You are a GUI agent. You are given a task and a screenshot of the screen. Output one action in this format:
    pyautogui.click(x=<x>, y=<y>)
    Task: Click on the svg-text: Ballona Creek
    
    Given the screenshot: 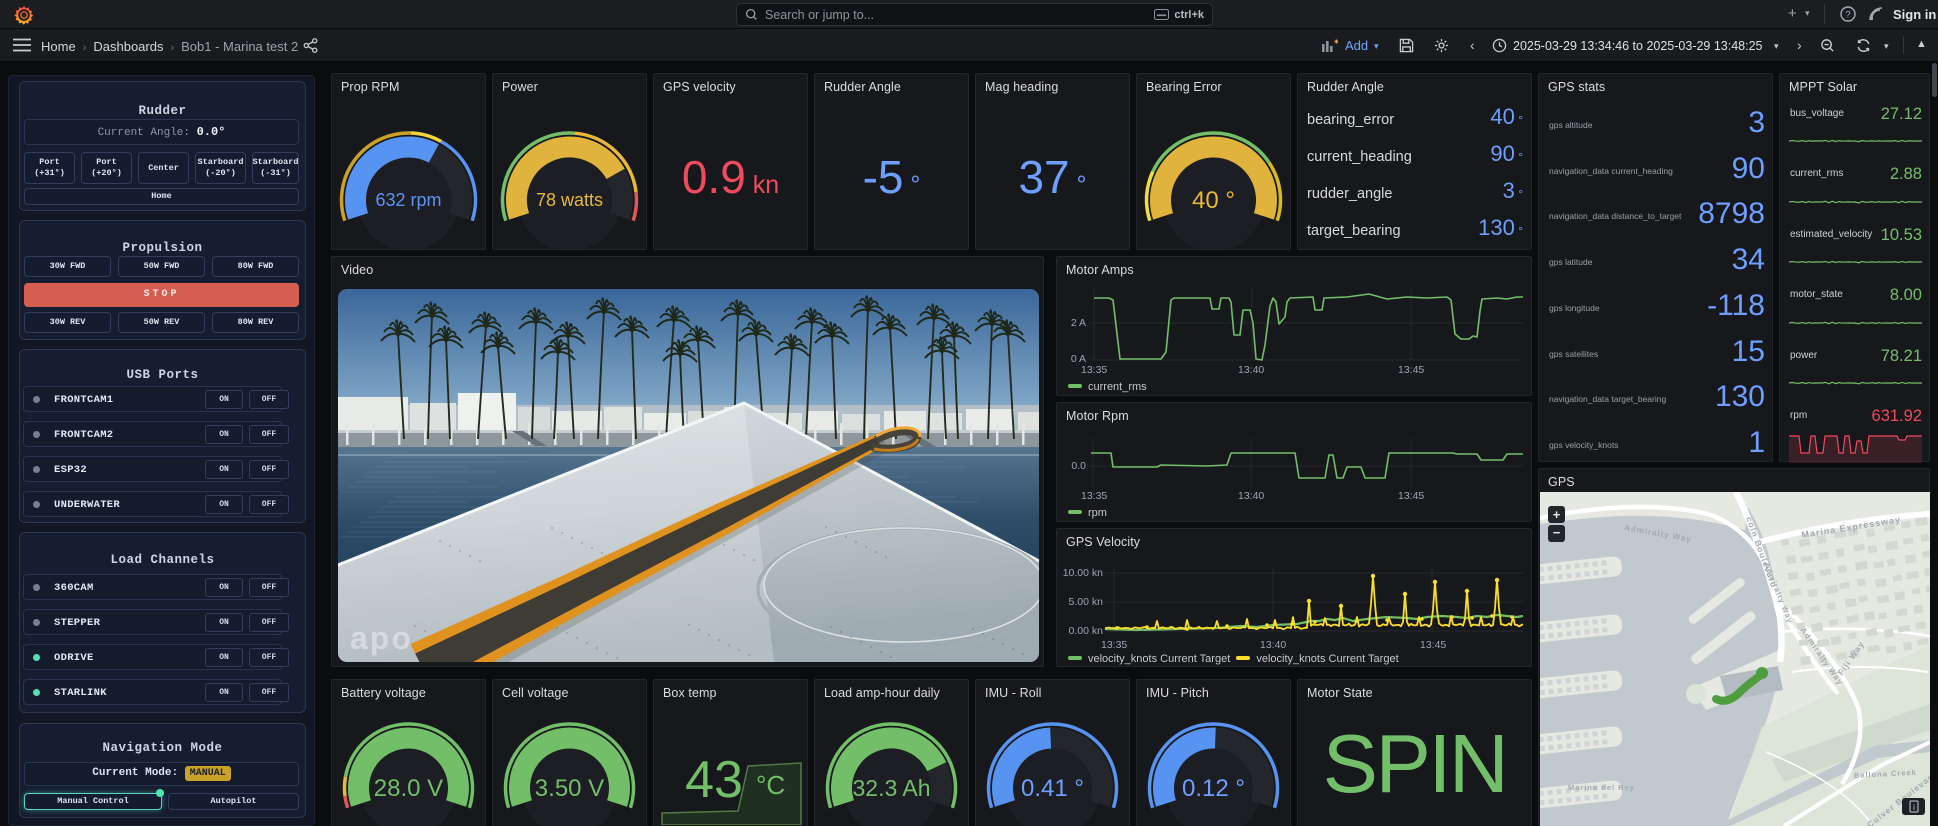 What is the action you would take?
    pyautogui.click(x=1885, y=774)
    